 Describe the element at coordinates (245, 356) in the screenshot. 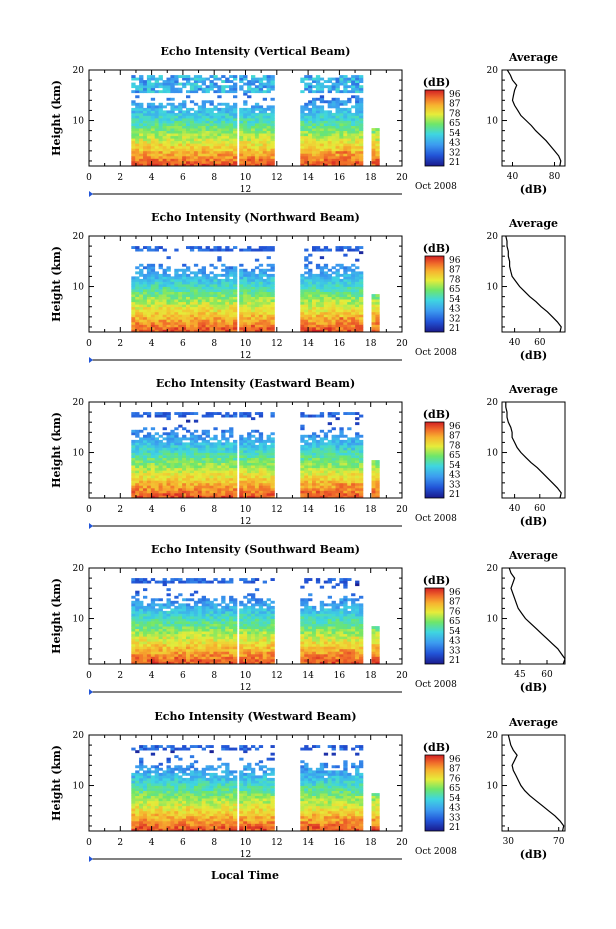

I see `date-sublabel: 12` at that location.